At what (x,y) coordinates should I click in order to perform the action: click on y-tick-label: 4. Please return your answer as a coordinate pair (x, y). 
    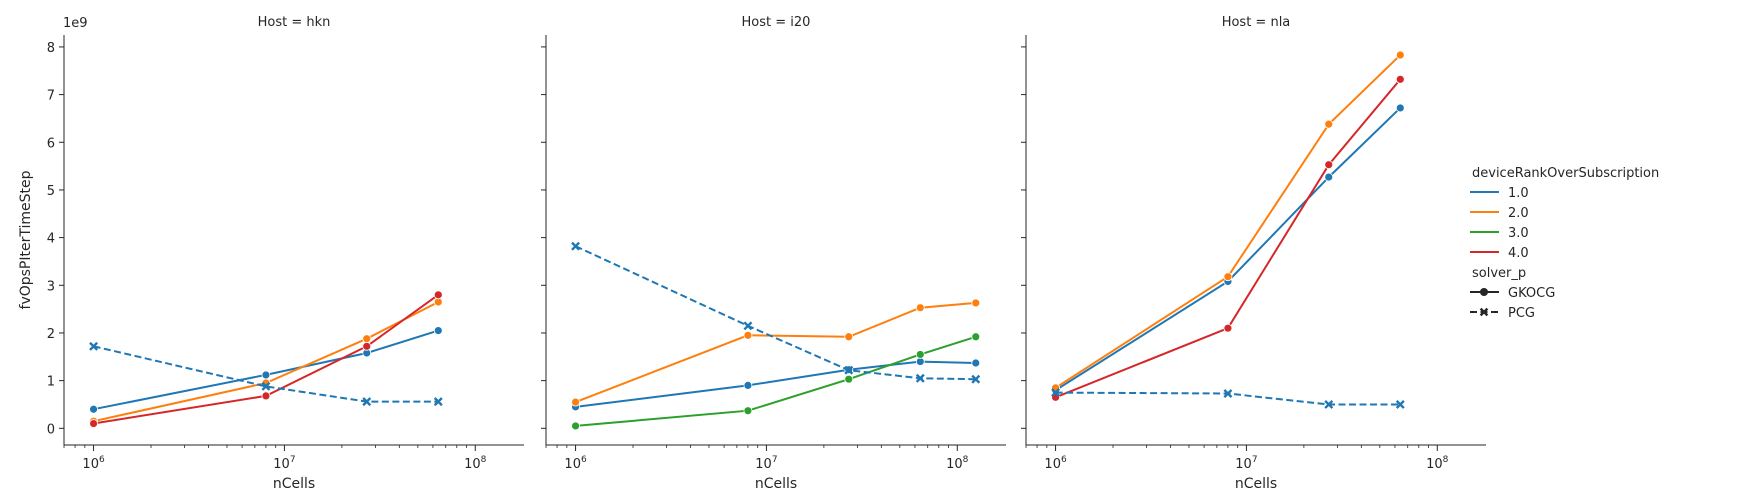
    Looking at the image, I should click on (51, 239).